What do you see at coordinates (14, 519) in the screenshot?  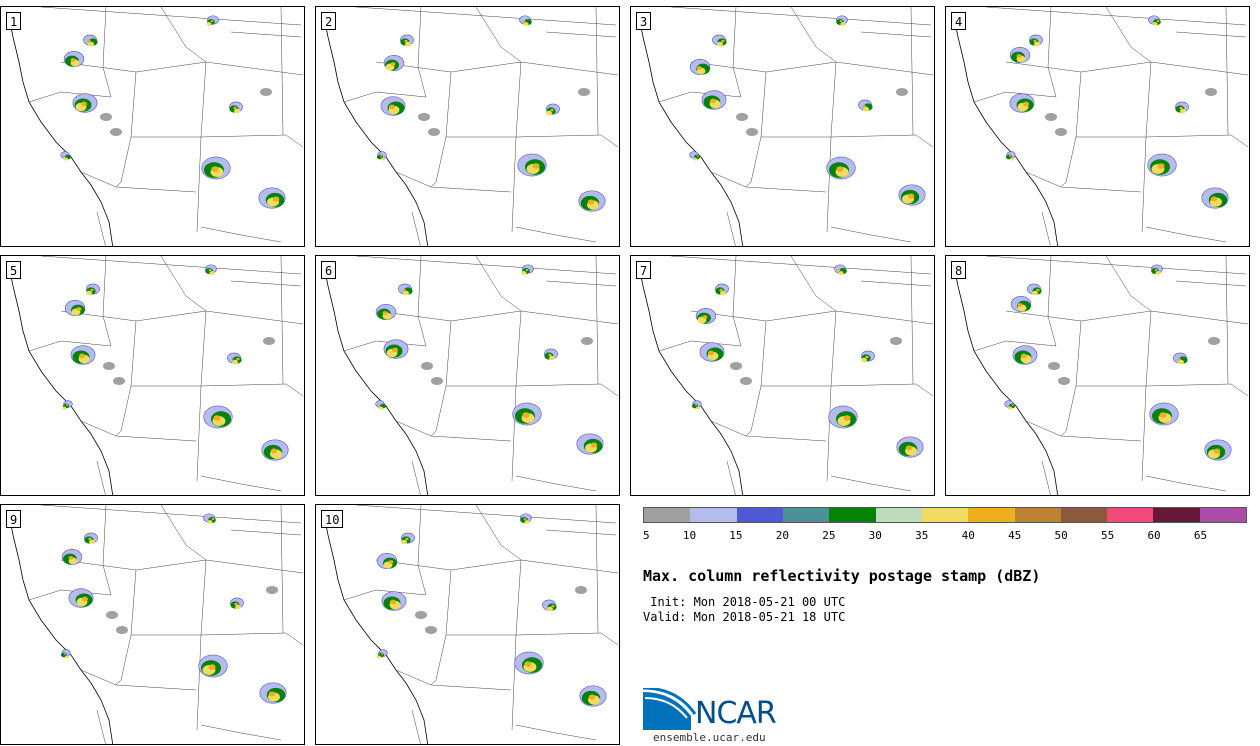 I see `member-number-label: 9` at bounding box center [14, 519].